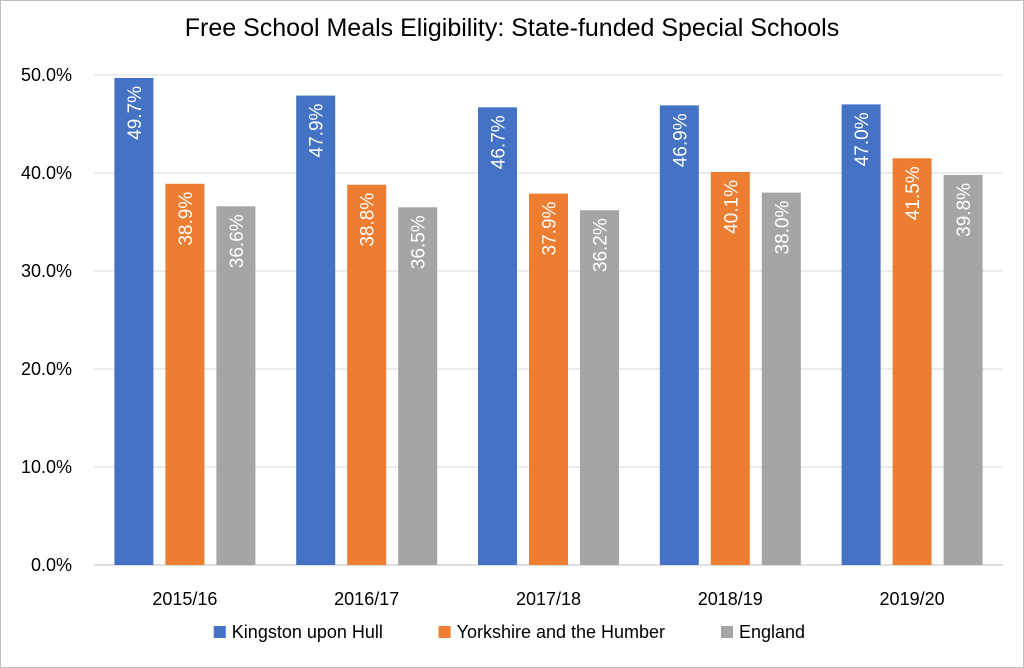 Image resolution: width=1024 pixels, height=668 pixels. I want to click on legend-label: England, so click(772, 632).